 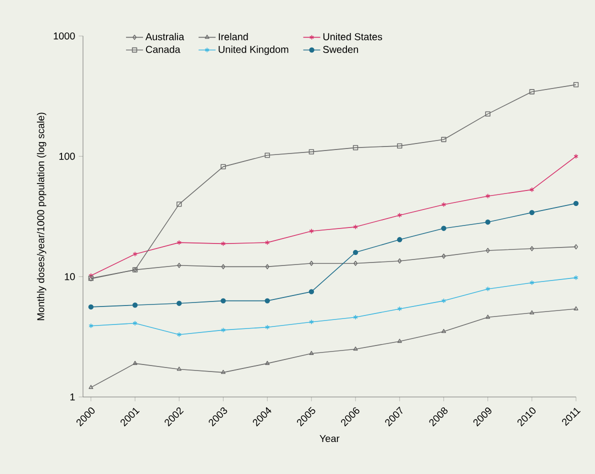 I want to click on legend-label: United States, so click(x=352, y=36).